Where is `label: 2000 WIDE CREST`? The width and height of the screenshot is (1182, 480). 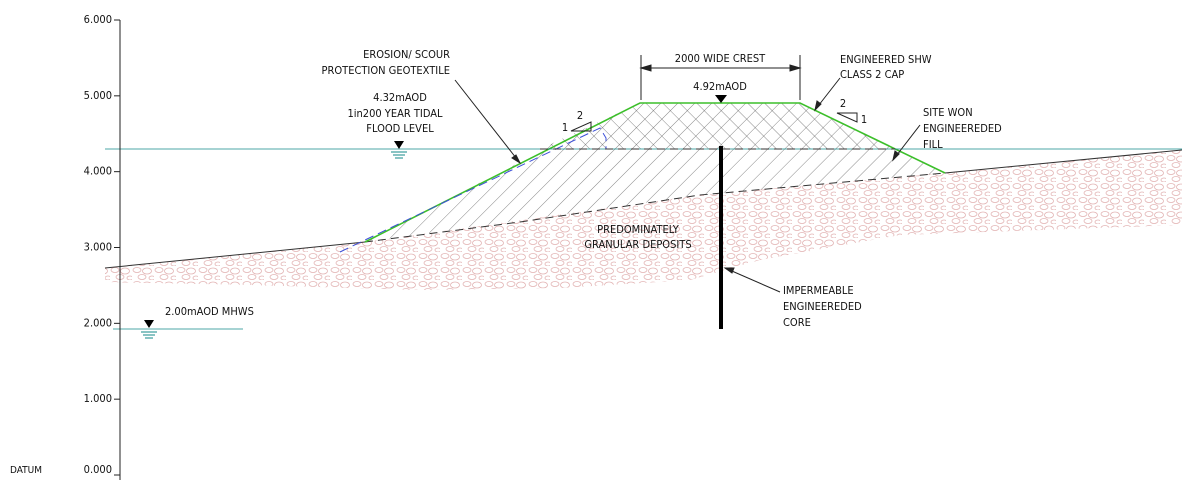 label: 2000 WIDE CREST is located at coordinates (720, 58).